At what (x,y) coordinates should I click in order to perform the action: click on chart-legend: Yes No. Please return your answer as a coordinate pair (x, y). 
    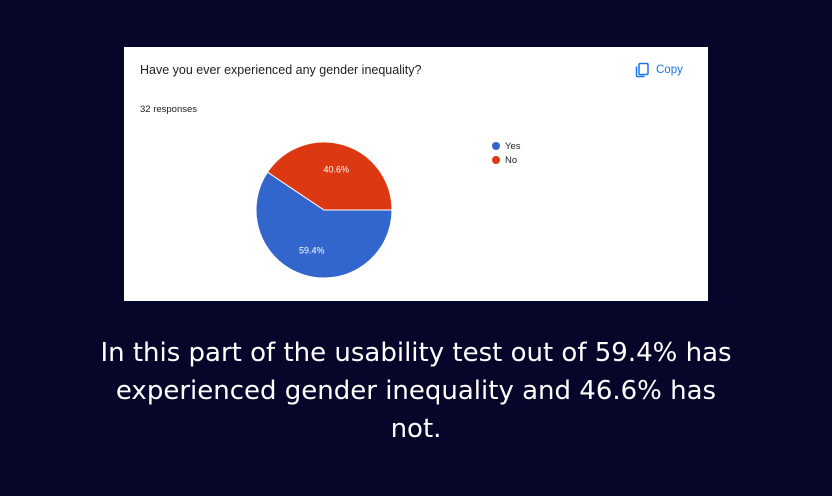
    Looking at the image, I should click on (506, 153).